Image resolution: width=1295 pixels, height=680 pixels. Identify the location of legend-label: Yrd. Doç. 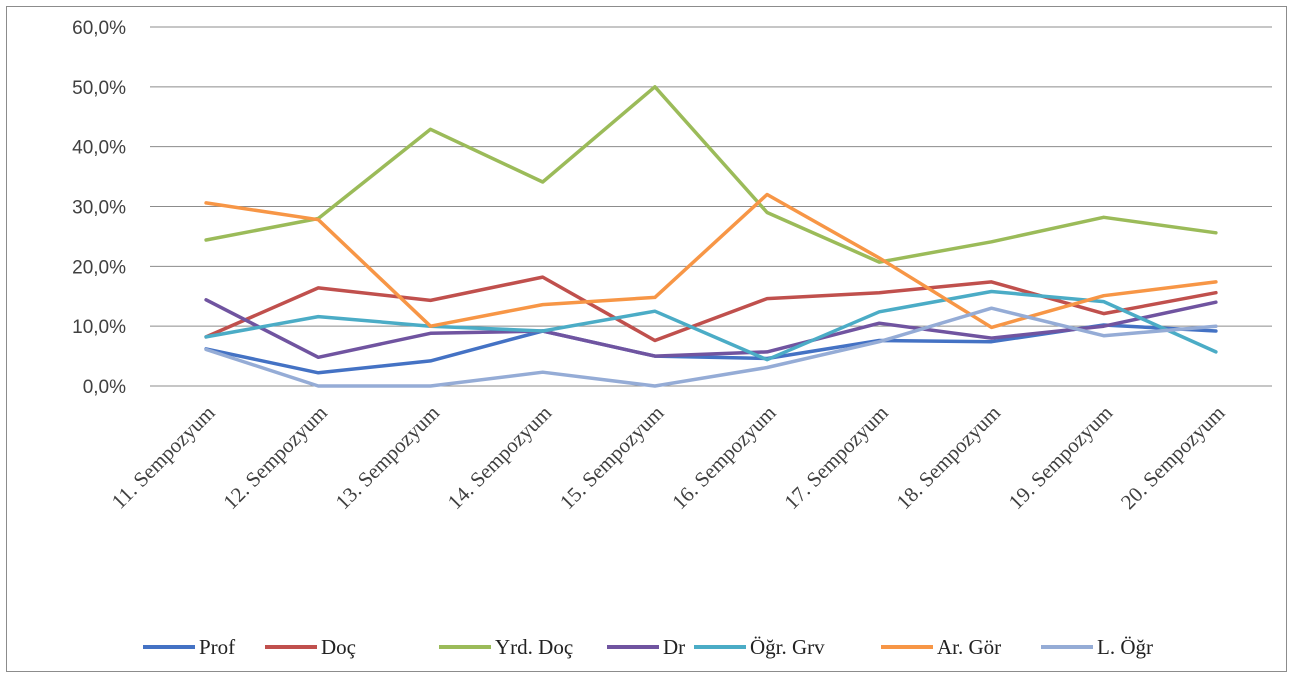
(534, 647).